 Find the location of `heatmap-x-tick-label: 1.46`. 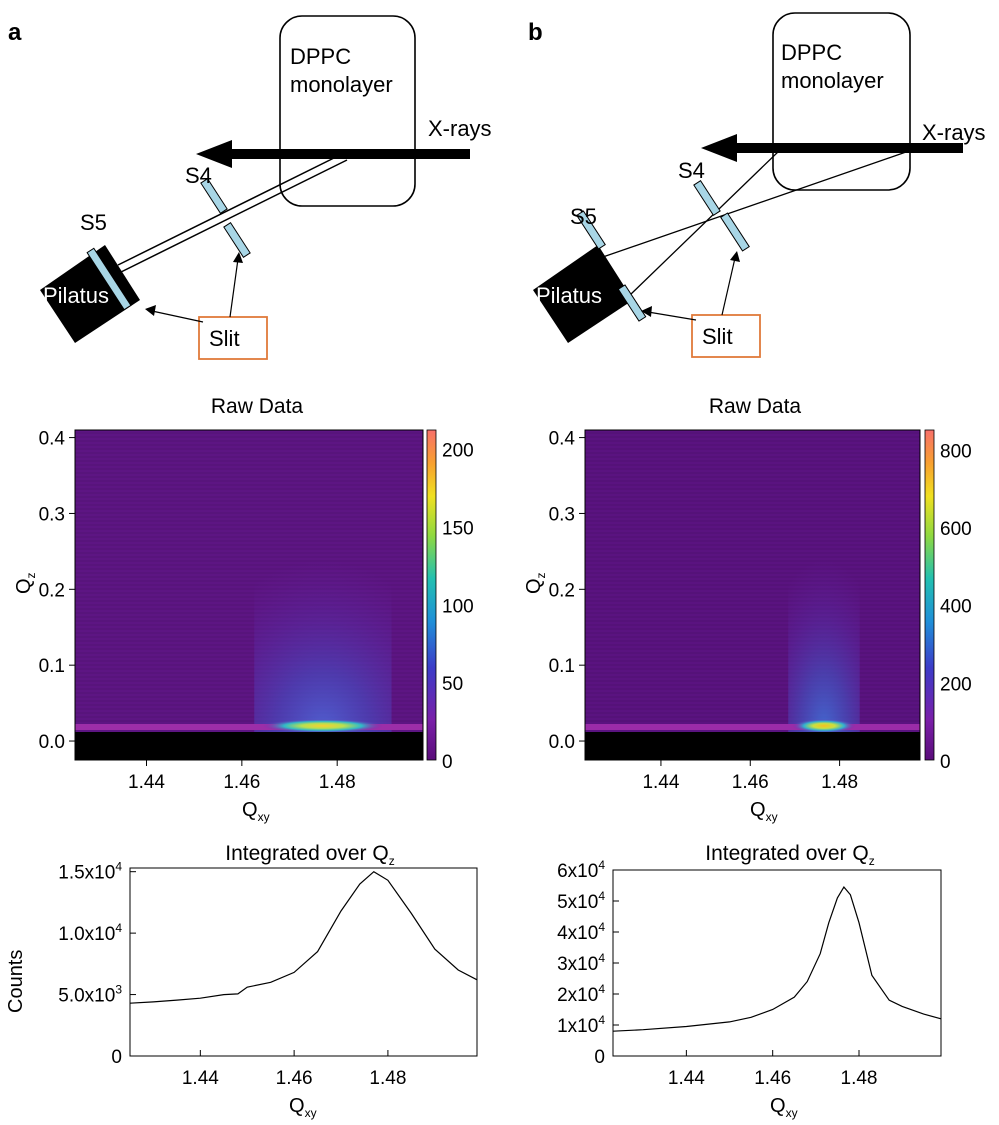

heatmap-x-tick-label: 1.46 is located at coordinates (241, 782).